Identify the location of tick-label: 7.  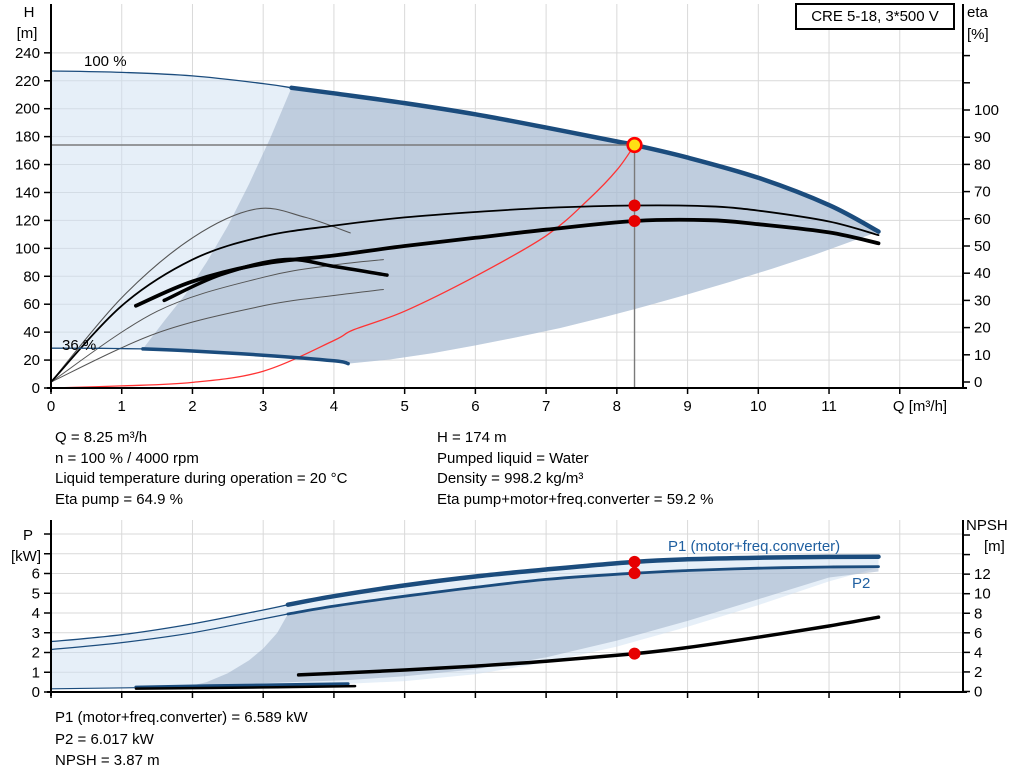
(546, 406).